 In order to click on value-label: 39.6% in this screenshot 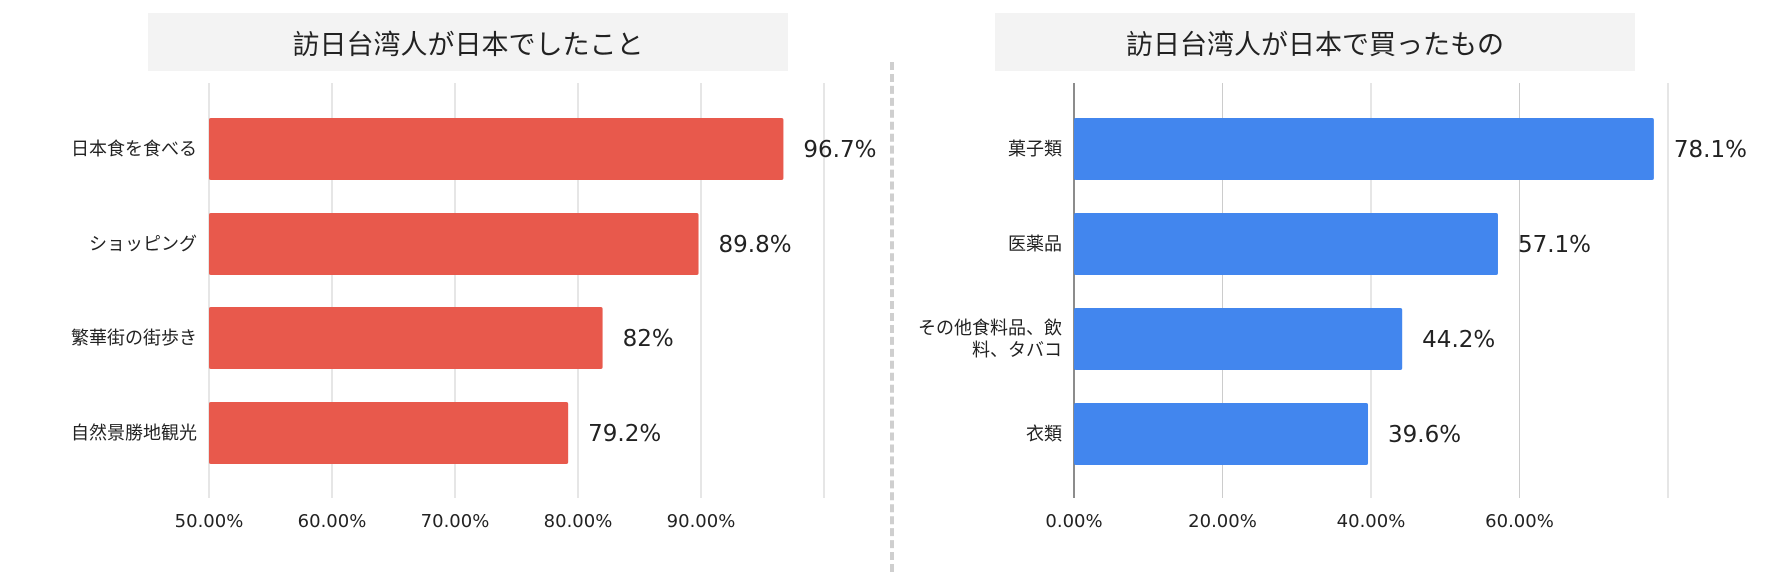, I will do `click(1424, 435)`.